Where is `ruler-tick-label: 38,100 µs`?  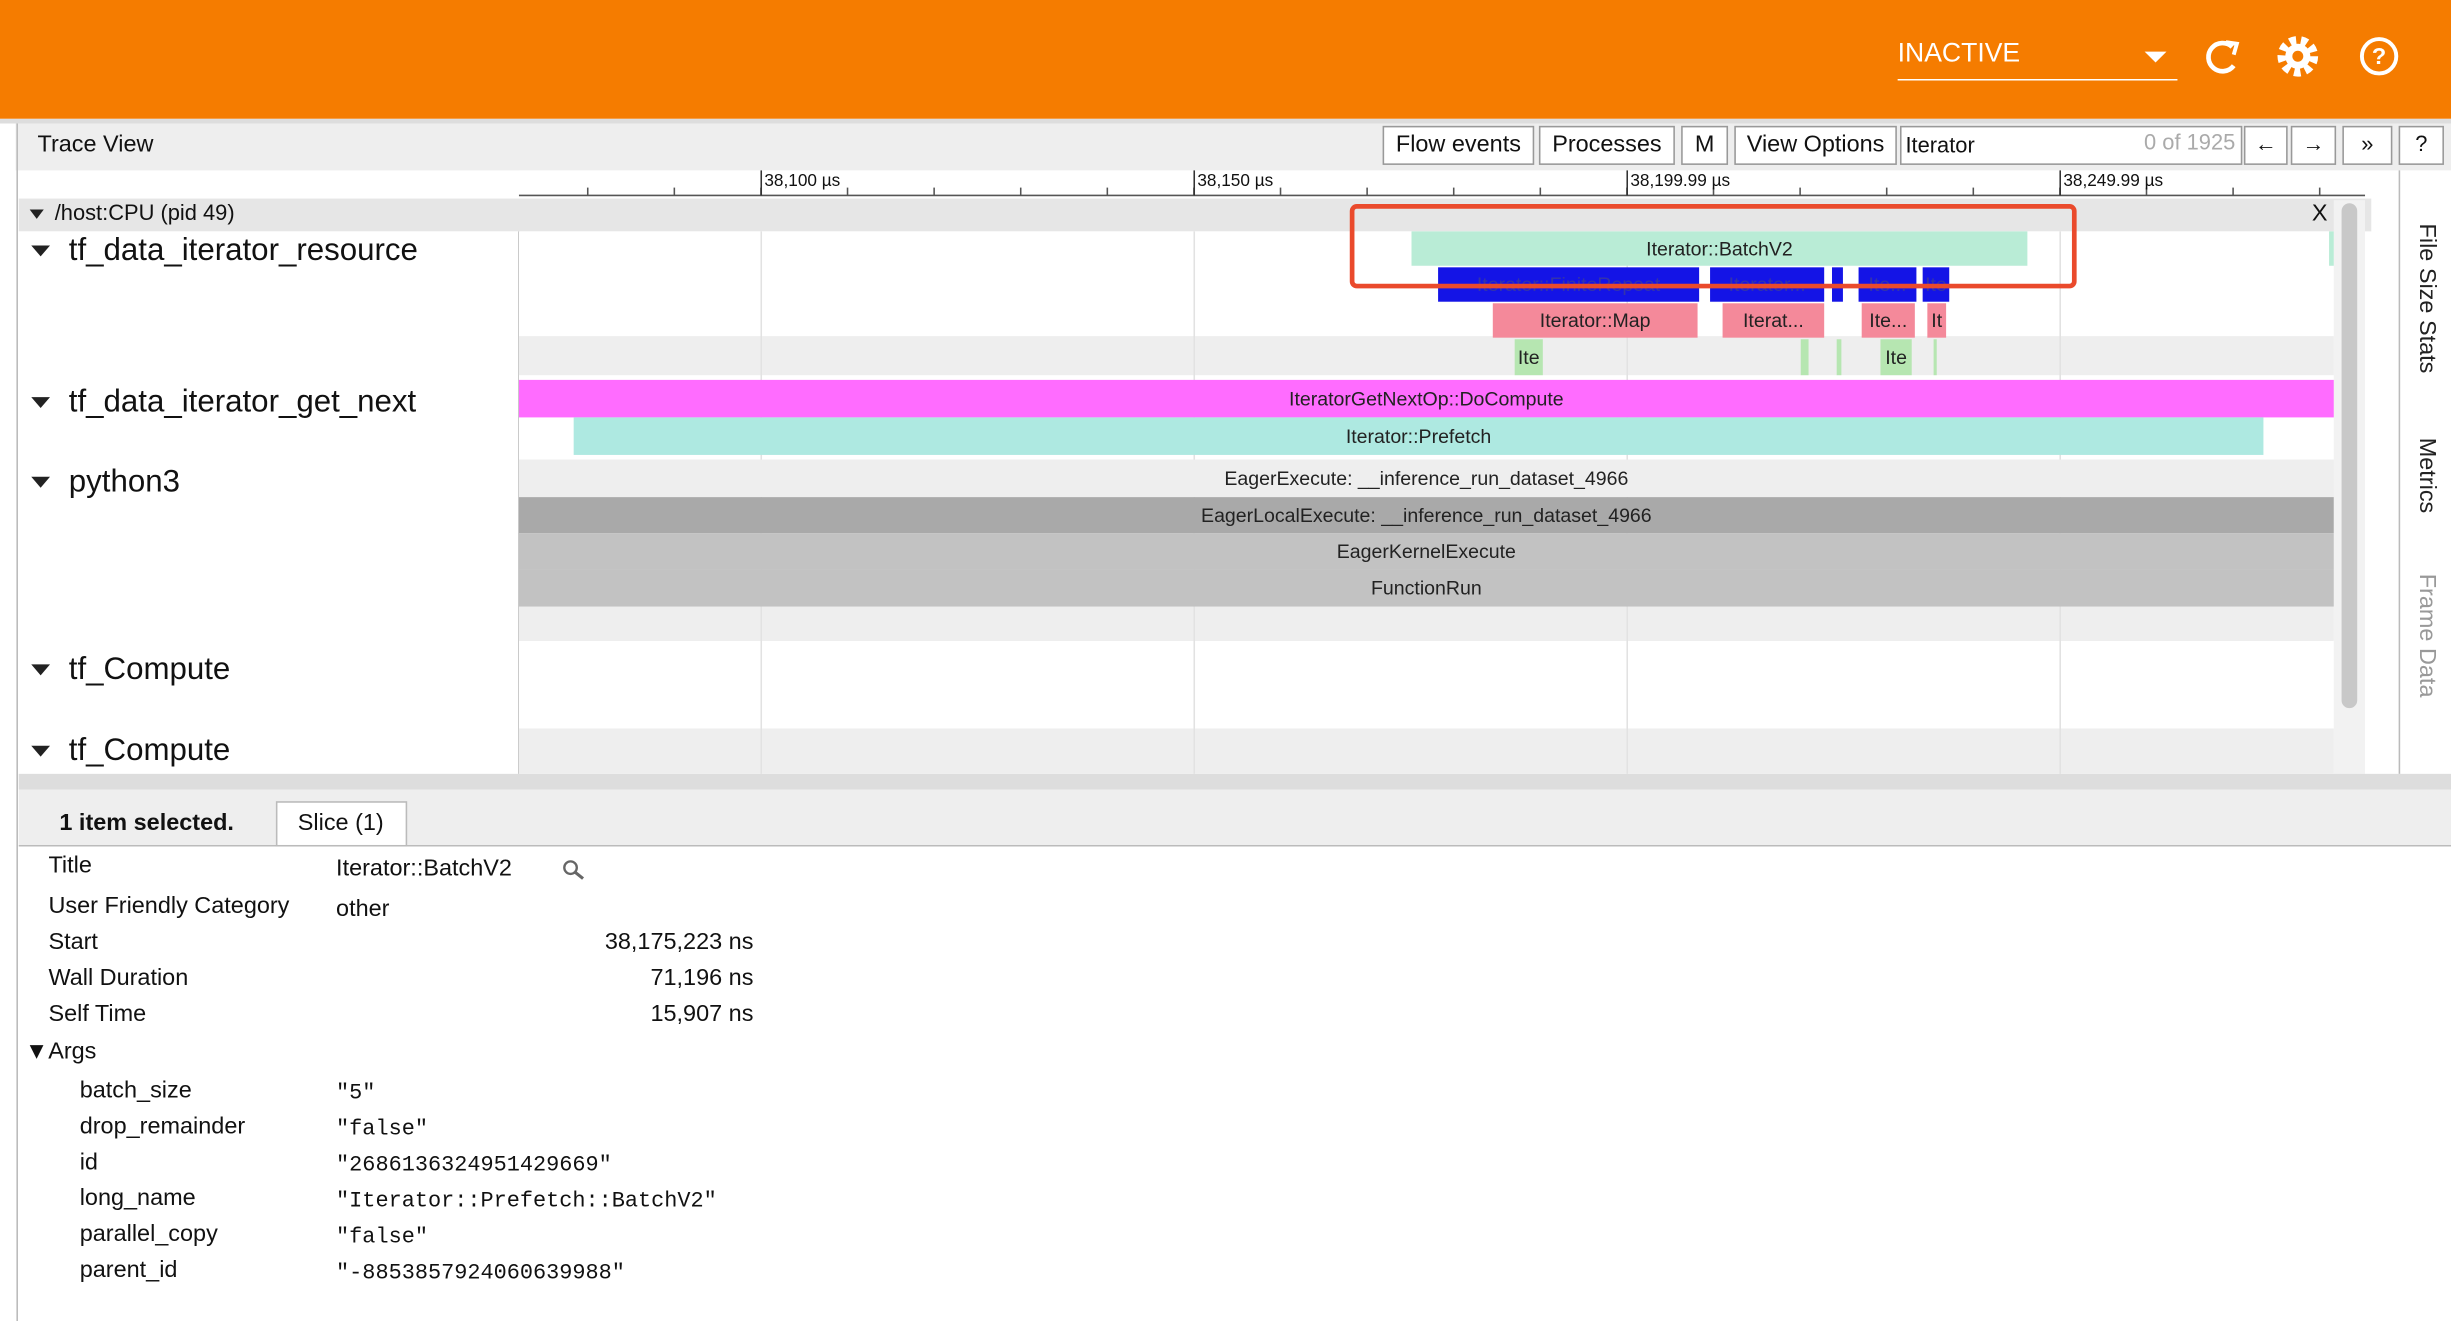 ruler-tick-label: 38,100 µs is located at coordinates (802, 180).